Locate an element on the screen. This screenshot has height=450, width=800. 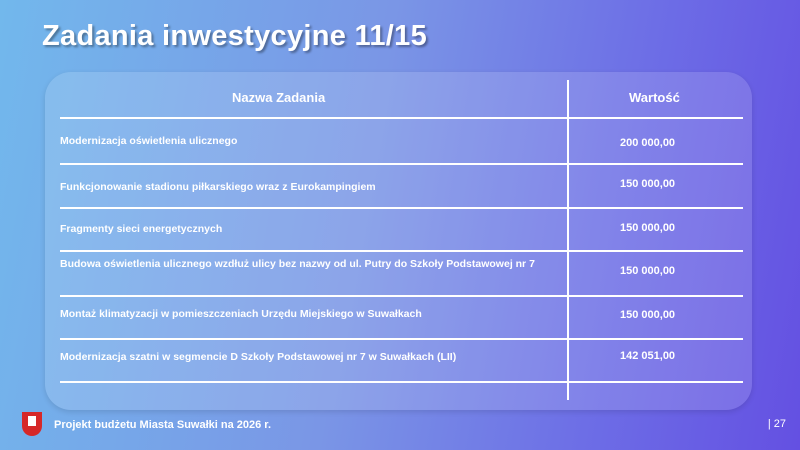
task-name: Modernizacja oświetlenia ulicznego is located at coordinates (149, 141).